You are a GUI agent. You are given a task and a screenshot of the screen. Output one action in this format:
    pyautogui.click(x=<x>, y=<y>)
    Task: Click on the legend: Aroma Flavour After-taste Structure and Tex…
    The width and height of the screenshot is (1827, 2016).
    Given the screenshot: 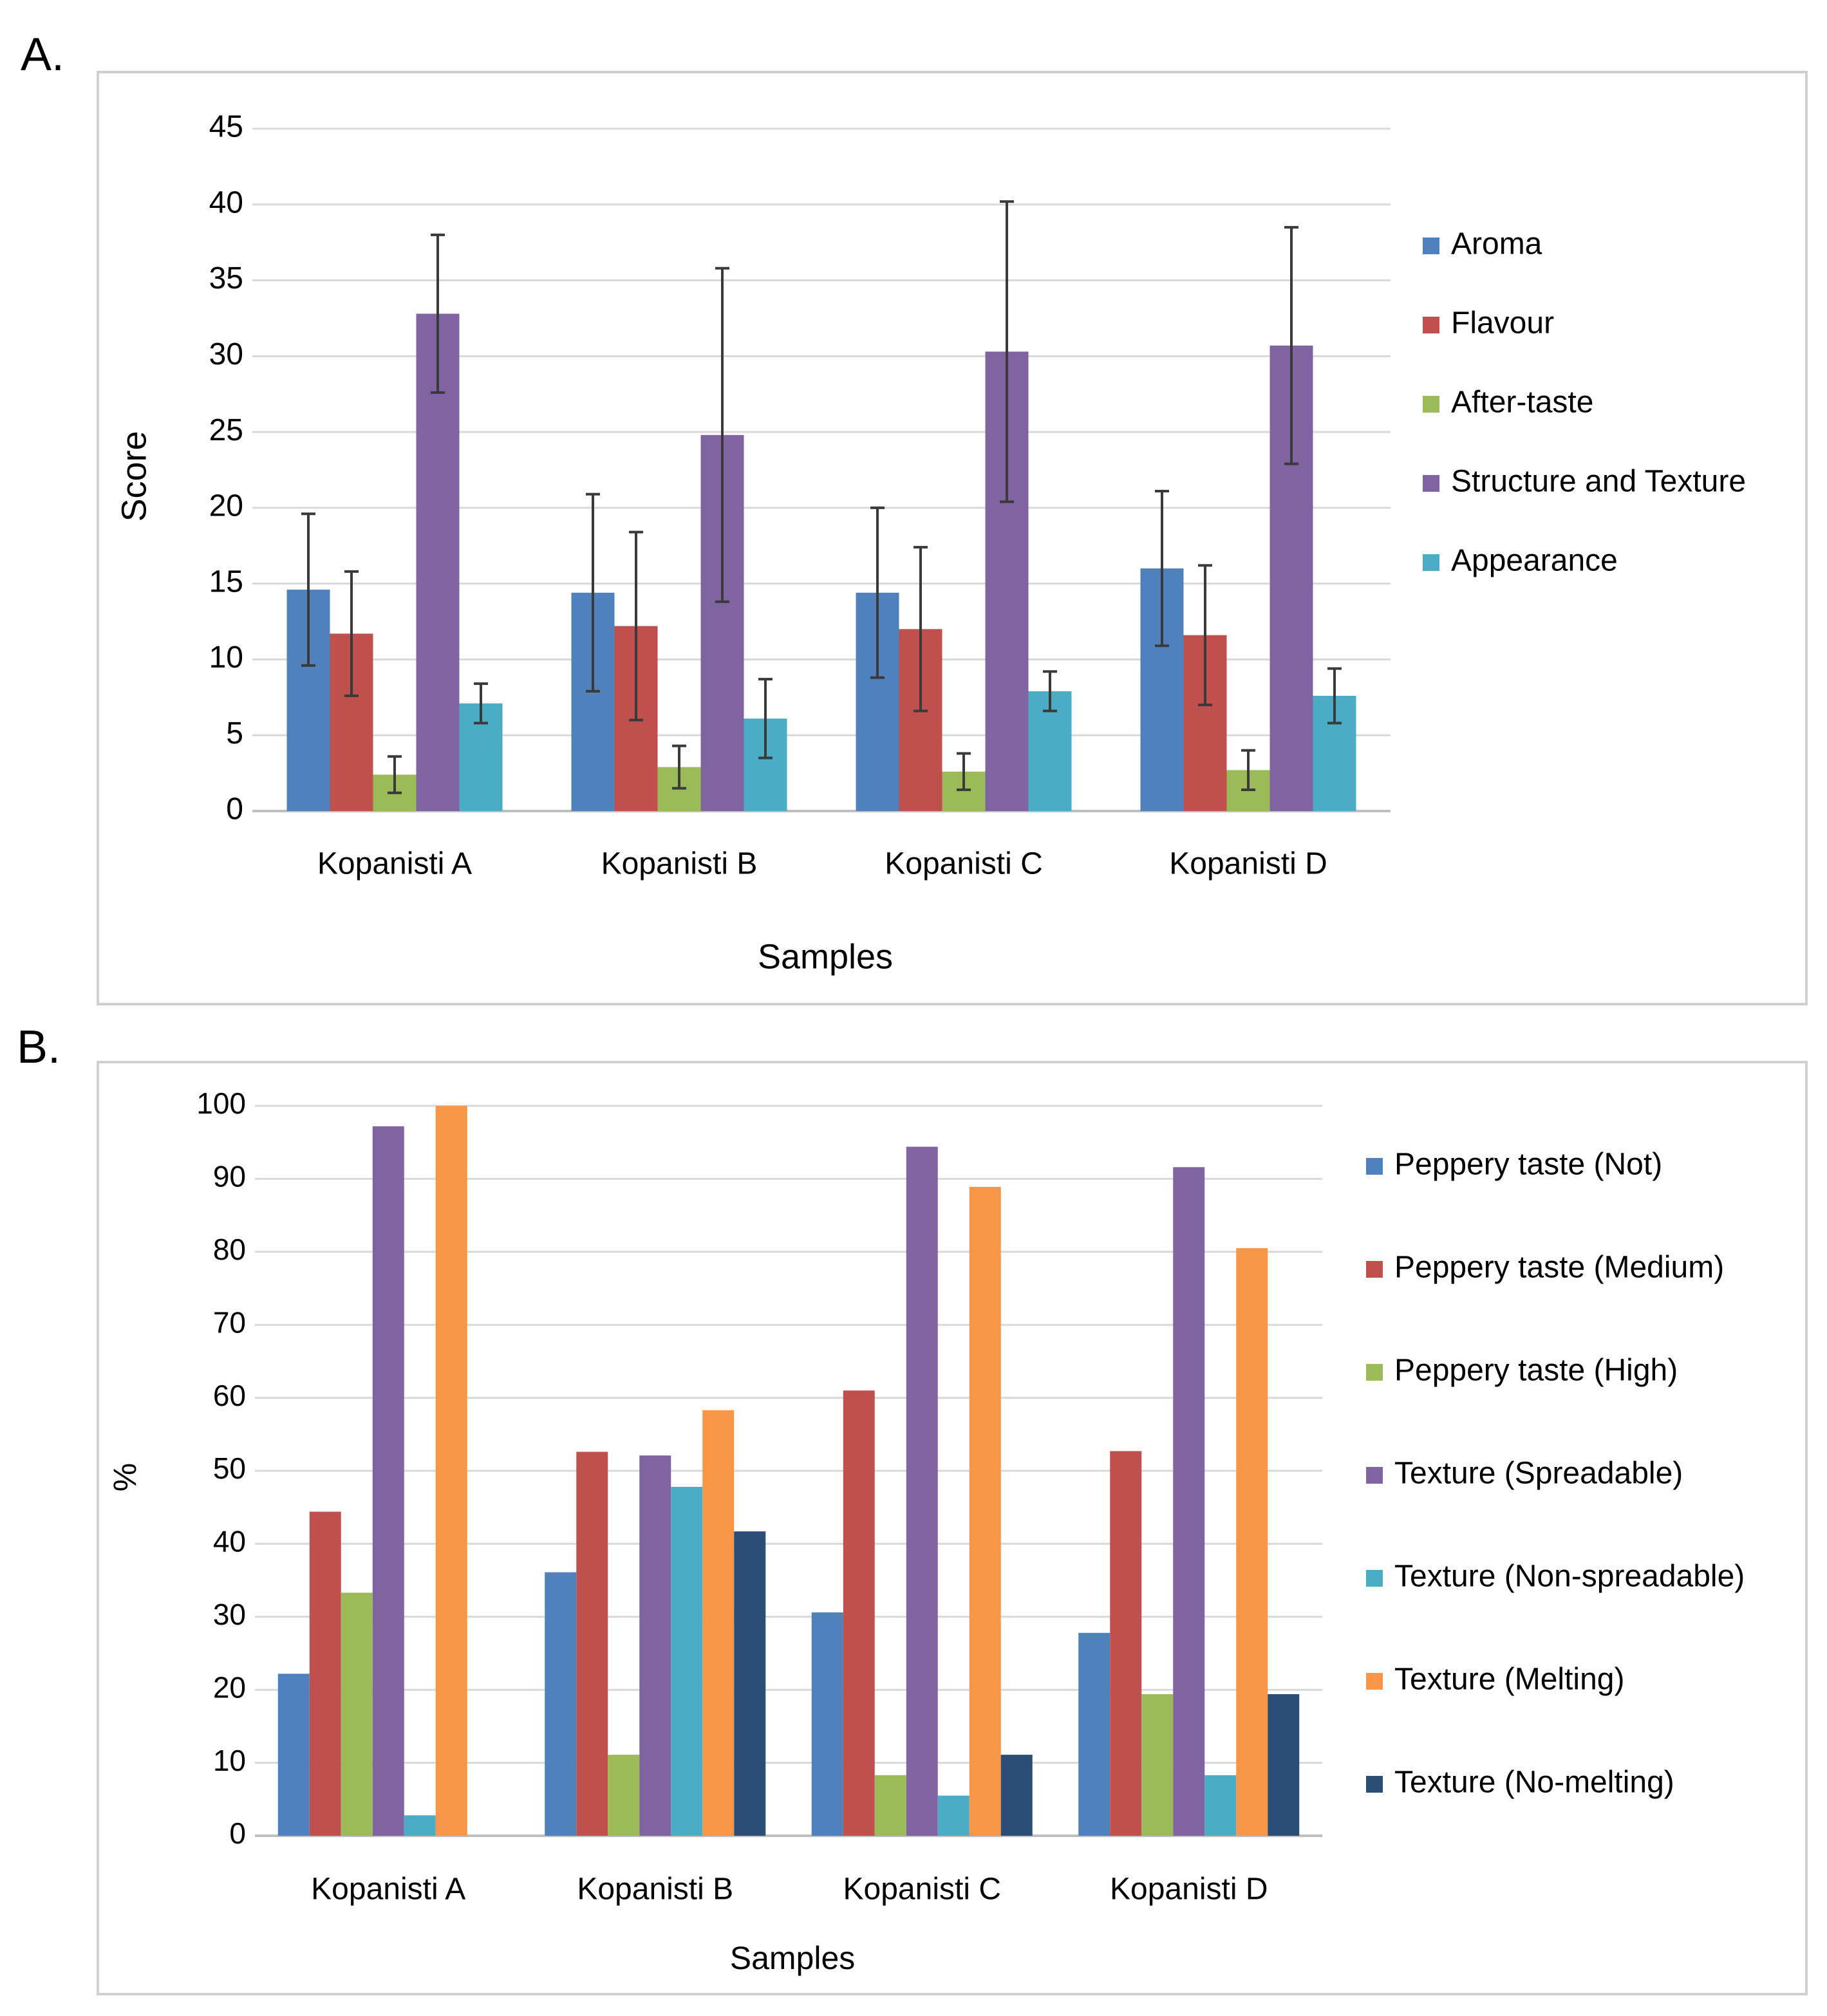 What is the action you would take?
    pyautogui.click(x=1584, y=402)
    